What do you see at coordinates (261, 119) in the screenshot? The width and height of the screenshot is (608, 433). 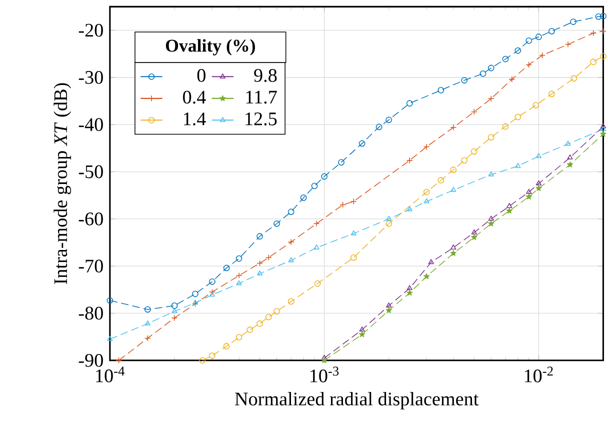 I see `legend-label: 12.5` at bounding box center [261, 119].